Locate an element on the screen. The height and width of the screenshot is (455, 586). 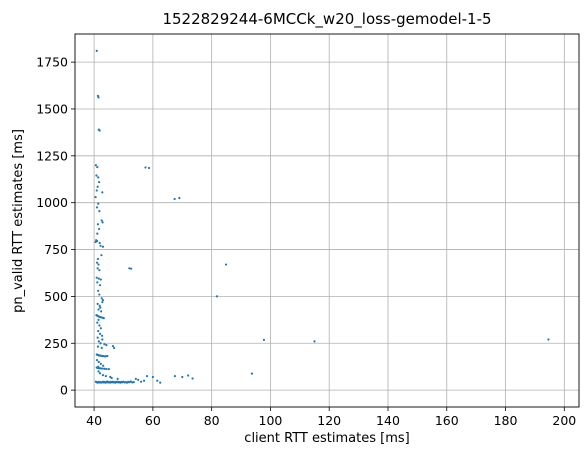
x-tick-label: 40 is located at coordinates (94, 420).